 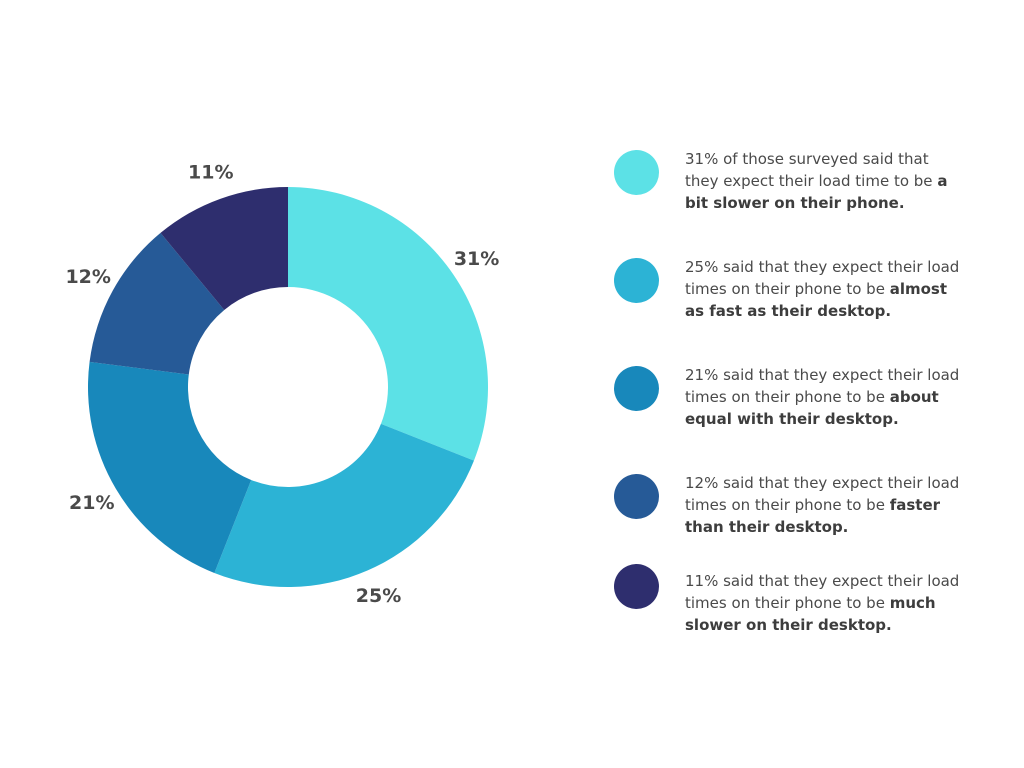 I want to click on slice-label-0: 31%, so click(x=476, y=259).